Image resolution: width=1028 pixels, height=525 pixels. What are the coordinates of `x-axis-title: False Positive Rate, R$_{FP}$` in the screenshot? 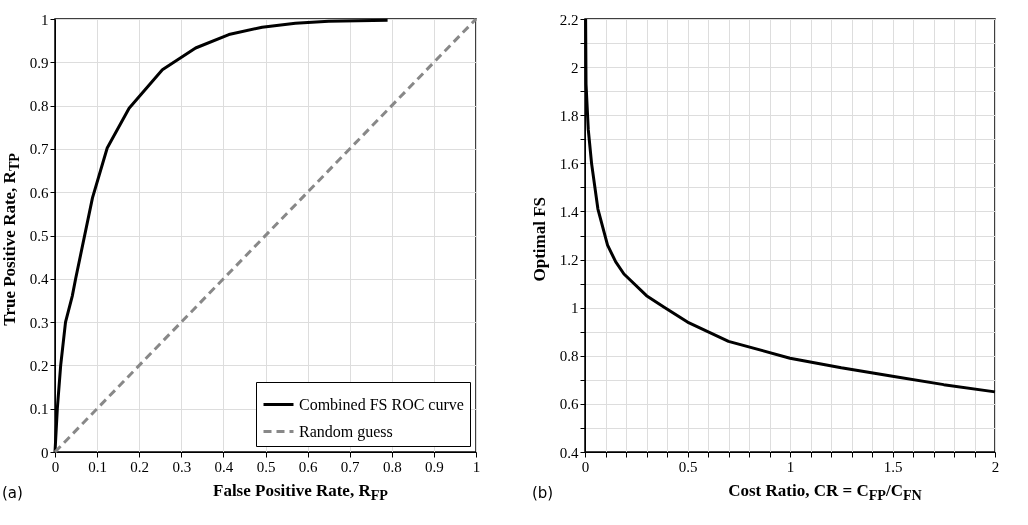 It's located at (300, 492).